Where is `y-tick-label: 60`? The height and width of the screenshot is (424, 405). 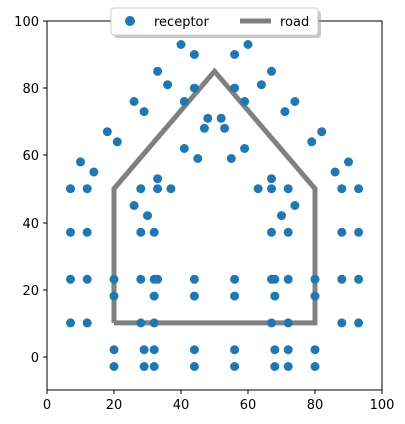 y-tick-label: 60 is located at coordinates (30, 156).